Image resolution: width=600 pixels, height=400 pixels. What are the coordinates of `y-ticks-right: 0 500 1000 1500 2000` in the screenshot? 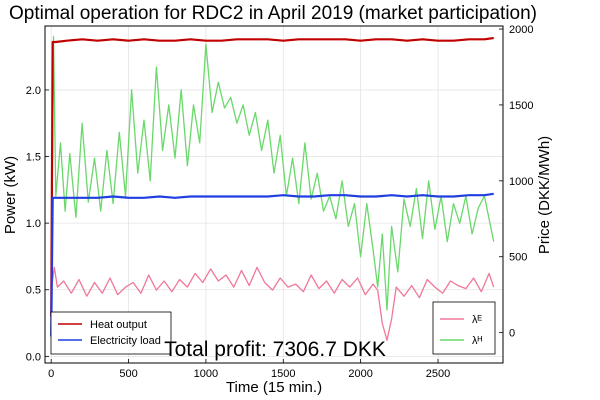 It's located at (516, 182).